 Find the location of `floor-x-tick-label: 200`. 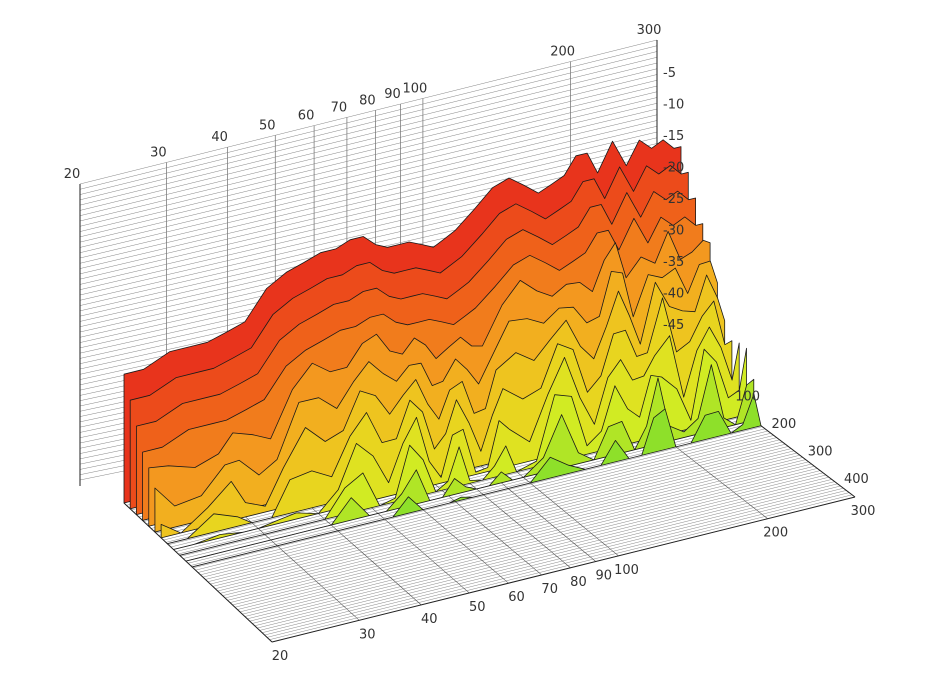

floor-x-tick-label: 200 is located at coordinates (775, 533).